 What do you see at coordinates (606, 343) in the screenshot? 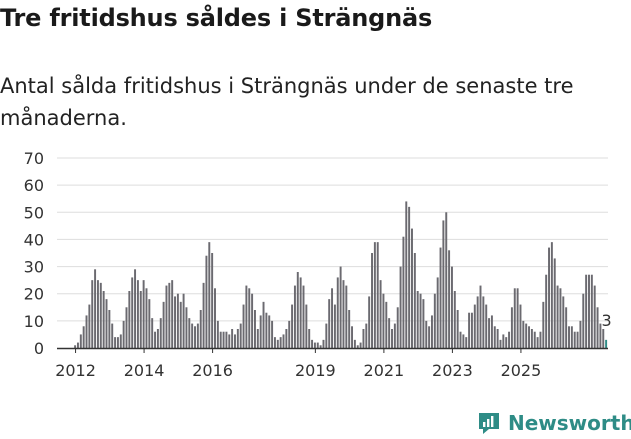
I see `bar-highlight` at bounding box center [606, 343].